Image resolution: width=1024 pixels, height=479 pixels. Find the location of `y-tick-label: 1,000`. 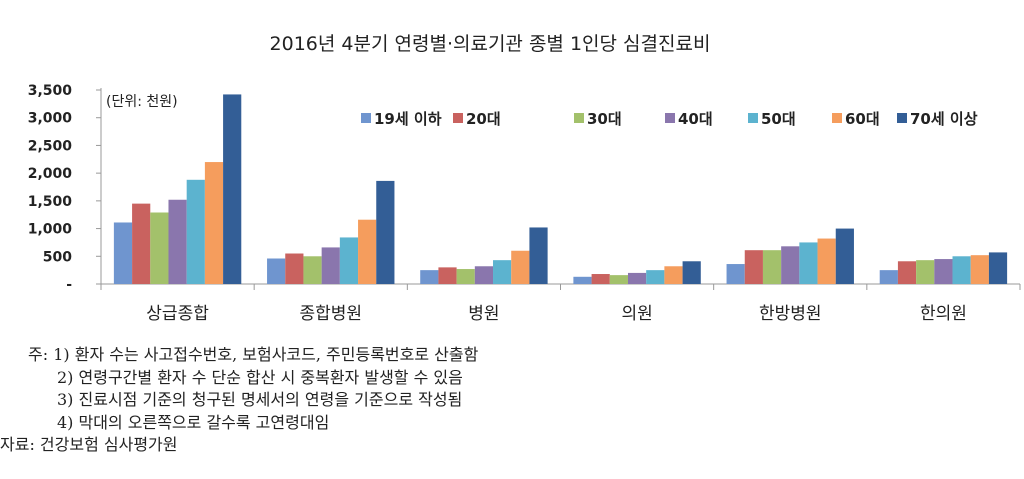

y-tick-label: 1,000 is located at coordinates (50, 230).